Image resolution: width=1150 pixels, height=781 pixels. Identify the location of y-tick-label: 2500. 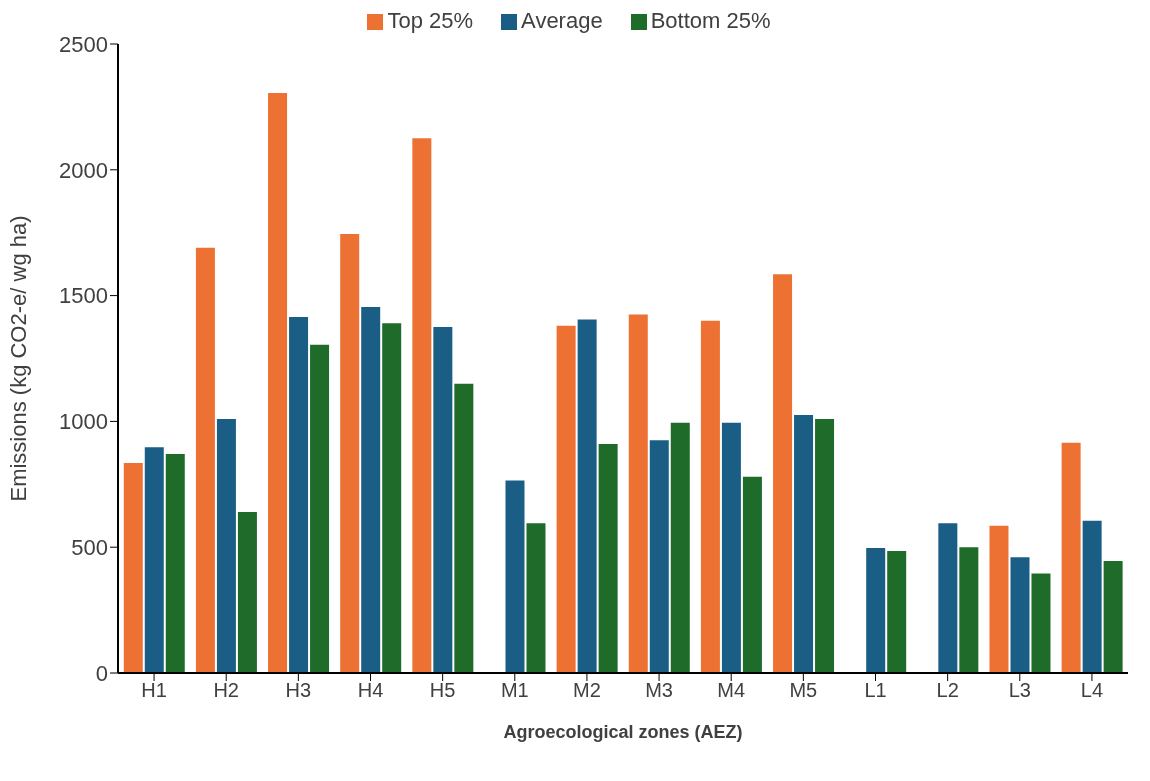
(83, 44).